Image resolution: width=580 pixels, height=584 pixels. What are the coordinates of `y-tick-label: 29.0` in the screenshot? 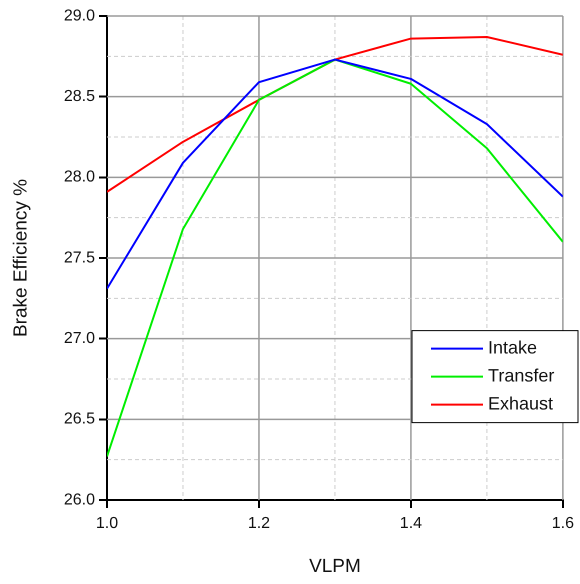 It's located at (80, 15).